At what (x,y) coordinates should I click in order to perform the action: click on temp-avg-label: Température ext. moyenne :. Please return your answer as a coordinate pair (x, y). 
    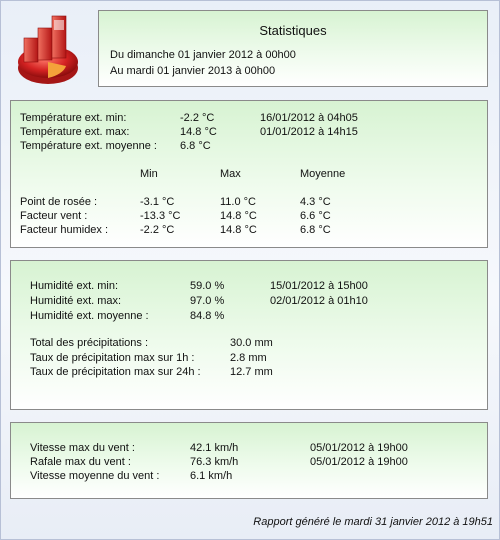
    Looking at the image, I should click on (88, 146).